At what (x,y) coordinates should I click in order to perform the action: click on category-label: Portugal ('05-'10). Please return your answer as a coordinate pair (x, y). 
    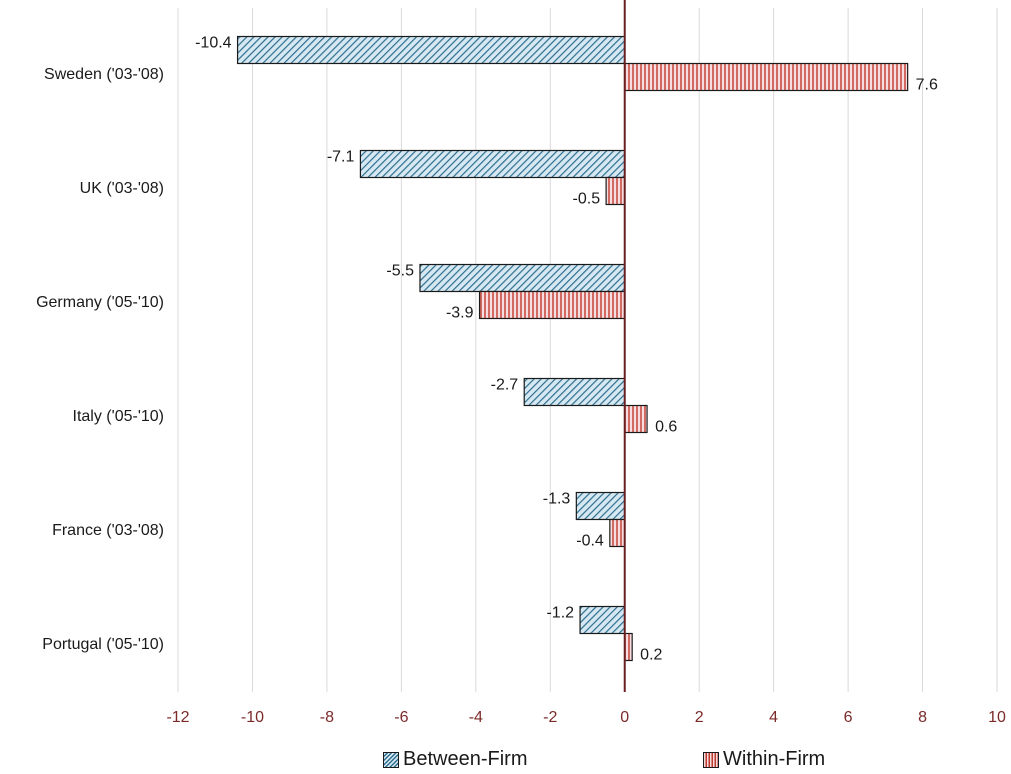
    Looking at the image, I should click on (103, 644).